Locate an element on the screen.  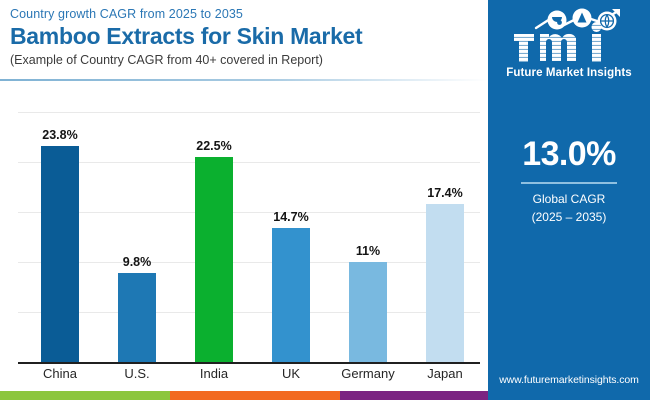
fmi-logo: Future Market Insights is located at coordinates (569, 42).